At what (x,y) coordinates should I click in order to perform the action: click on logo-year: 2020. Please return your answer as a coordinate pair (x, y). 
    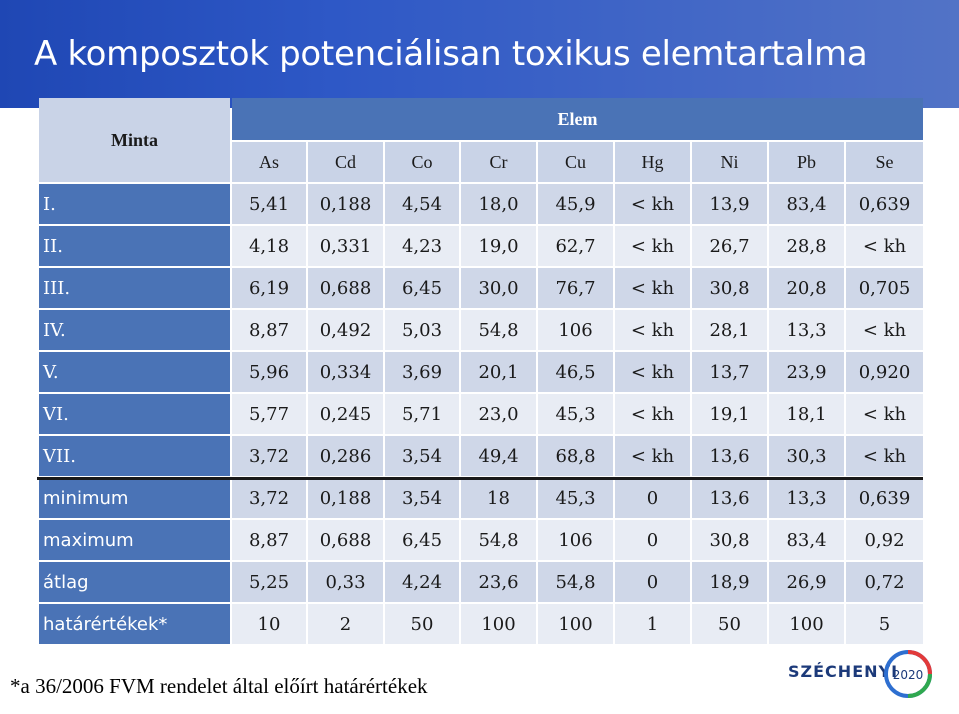
    Looking at the image, I should click on (908, 675).